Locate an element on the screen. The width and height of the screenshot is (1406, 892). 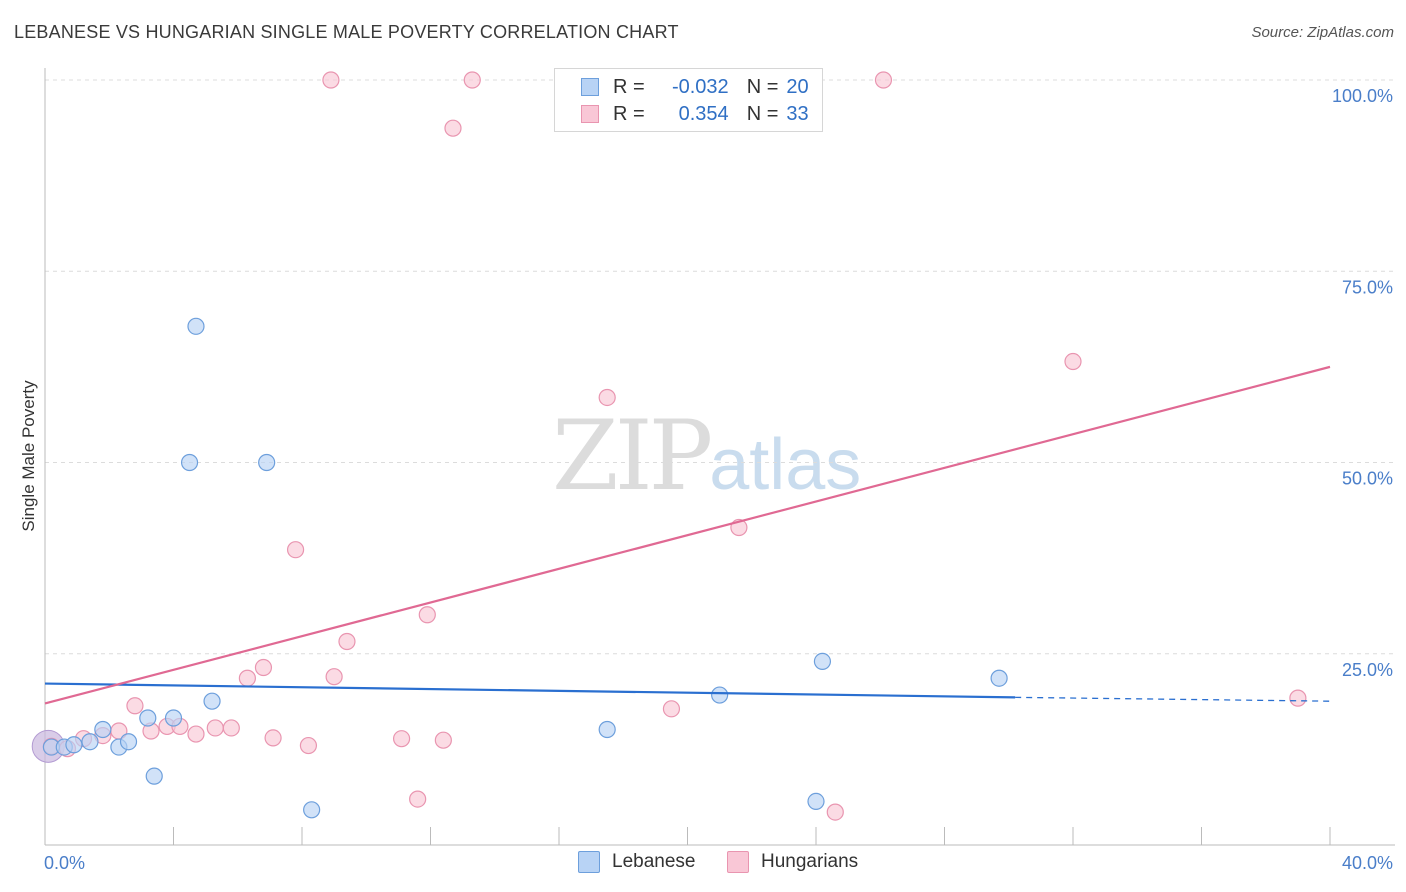
lebanese-trendline is located at coordinates (530, 690).